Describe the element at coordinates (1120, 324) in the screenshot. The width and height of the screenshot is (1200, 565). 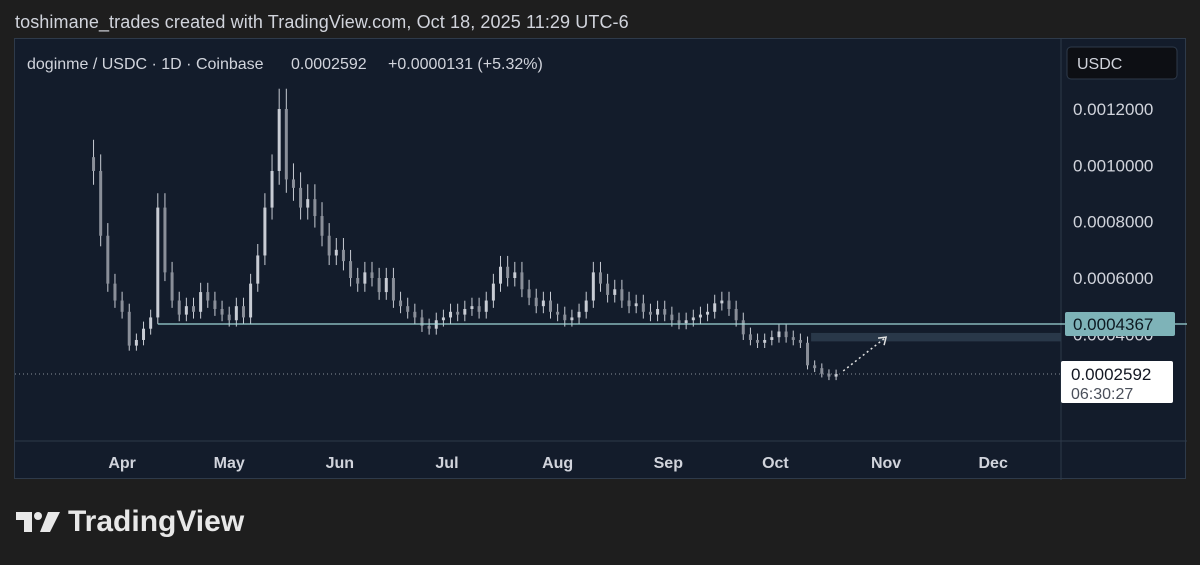
I see `support-price-label` at that location.